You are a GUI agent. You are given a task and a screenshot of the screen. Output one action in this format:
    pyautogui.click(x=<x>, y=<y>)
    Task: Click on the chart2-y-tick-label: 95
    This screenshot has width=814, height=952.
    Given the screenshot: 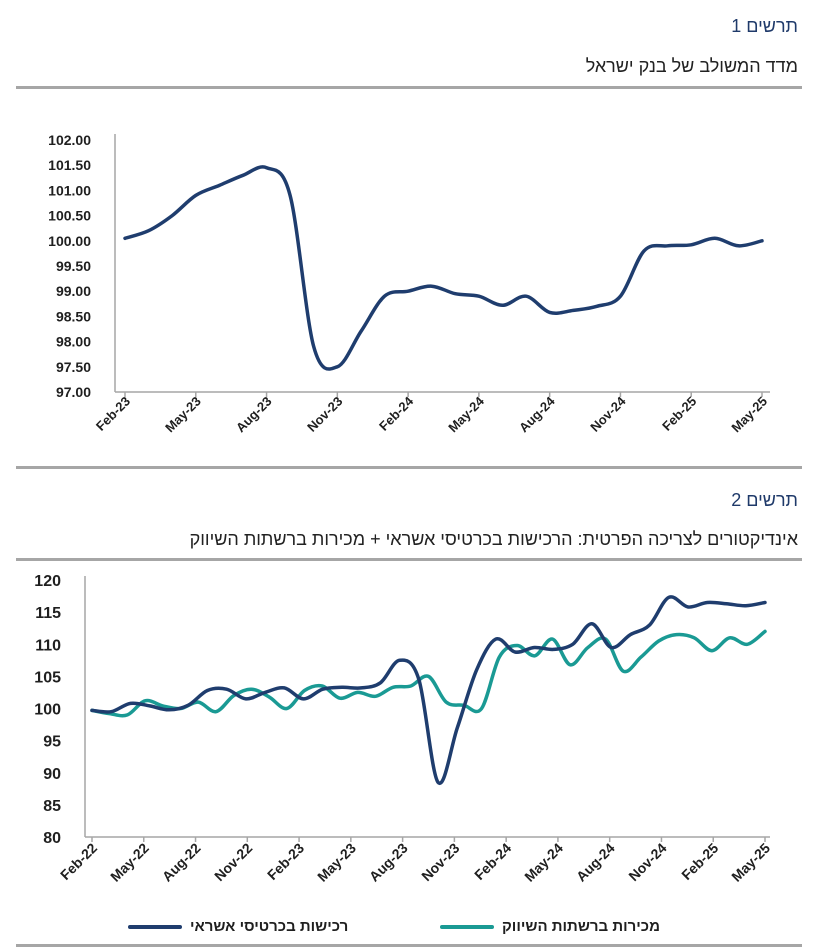 What is the action you would take?
    pyautogui.click(x=52, y=742)
    